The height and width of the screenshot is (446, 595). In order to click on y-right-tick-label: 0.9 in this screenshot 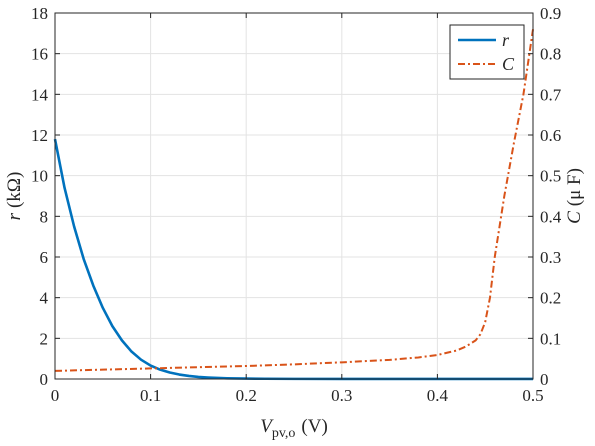, I will do `click(550, 13)`.